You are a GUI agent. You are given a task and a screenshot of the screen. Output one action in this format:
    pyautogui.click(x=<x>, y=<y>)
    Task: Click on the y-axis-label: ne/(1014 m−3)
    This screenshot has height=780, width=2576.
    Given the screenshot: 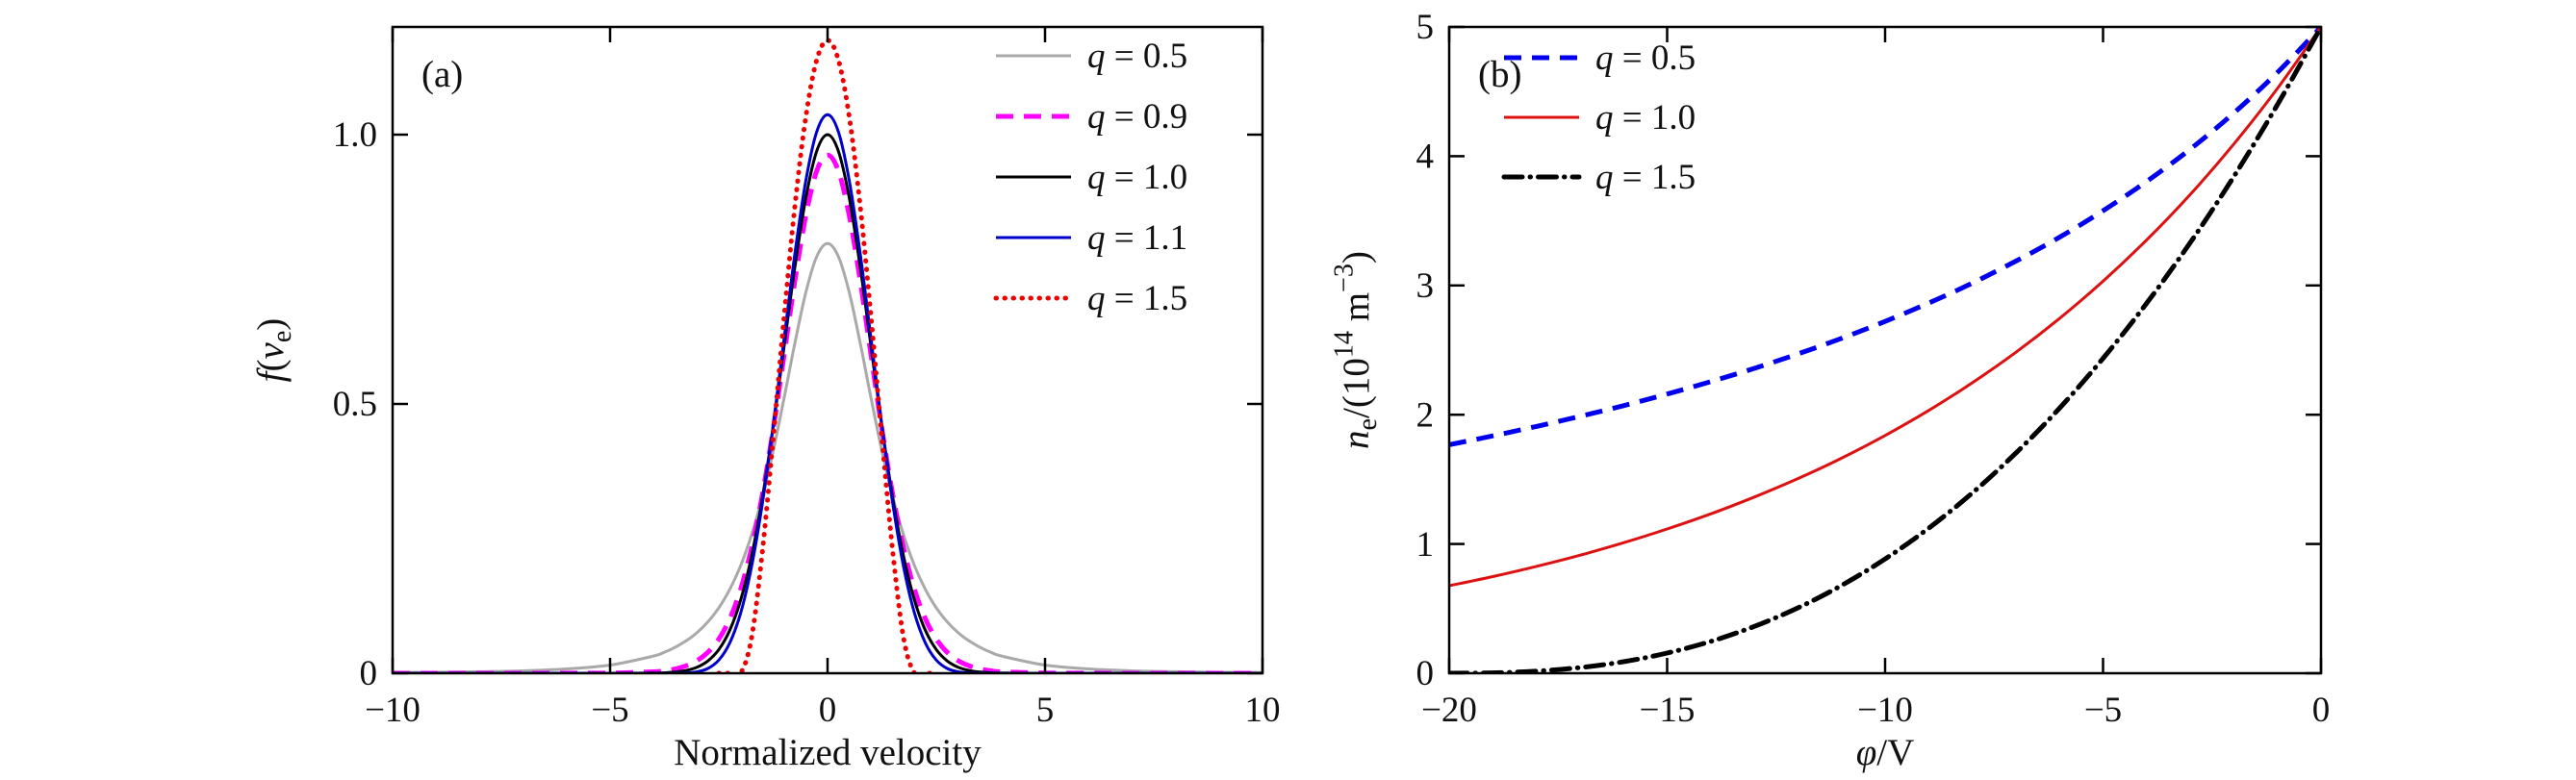 What is the action you would take?
    pyautogui.click(x=1356, y=350)
    